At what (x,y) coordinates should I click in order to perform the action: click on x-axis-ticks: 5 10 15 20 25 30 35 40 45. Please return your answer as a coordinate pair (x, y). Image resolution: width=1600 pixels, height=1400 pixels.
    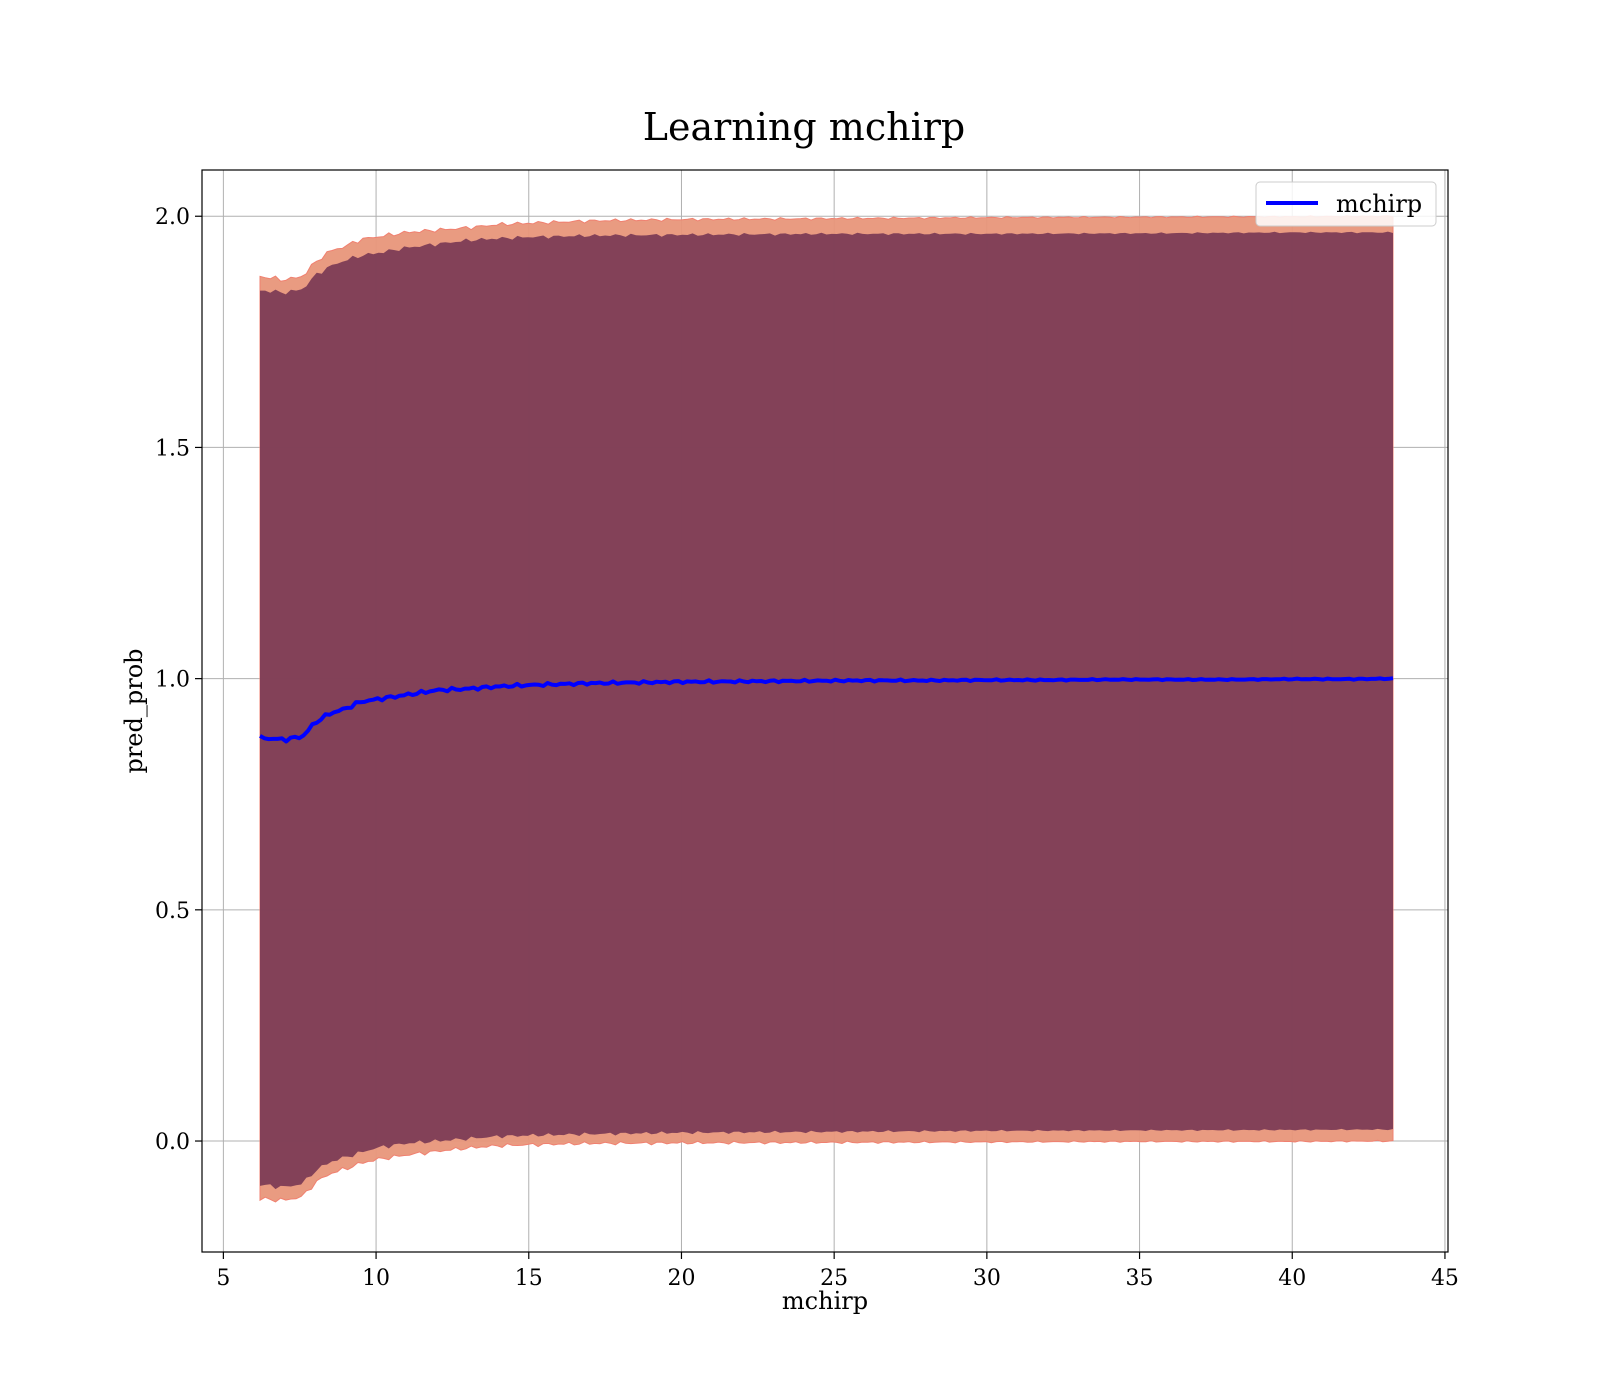
    Looking at the image, I should click on (837, 1271).